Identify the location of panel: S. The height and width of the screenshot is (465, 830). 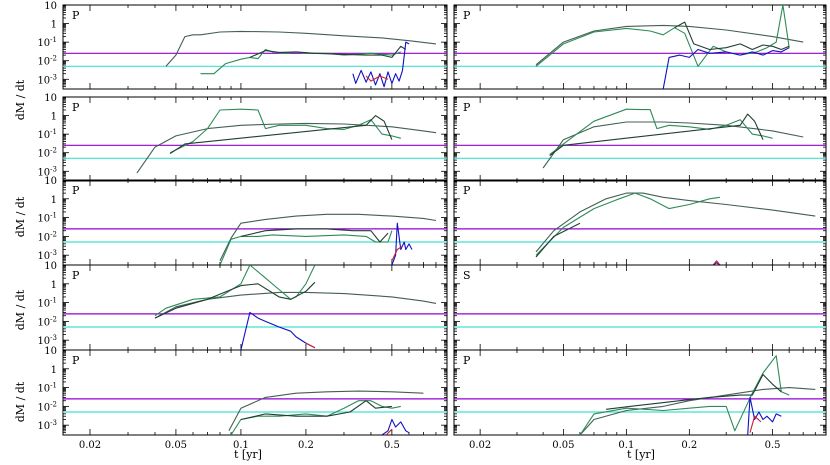
(640, 307).